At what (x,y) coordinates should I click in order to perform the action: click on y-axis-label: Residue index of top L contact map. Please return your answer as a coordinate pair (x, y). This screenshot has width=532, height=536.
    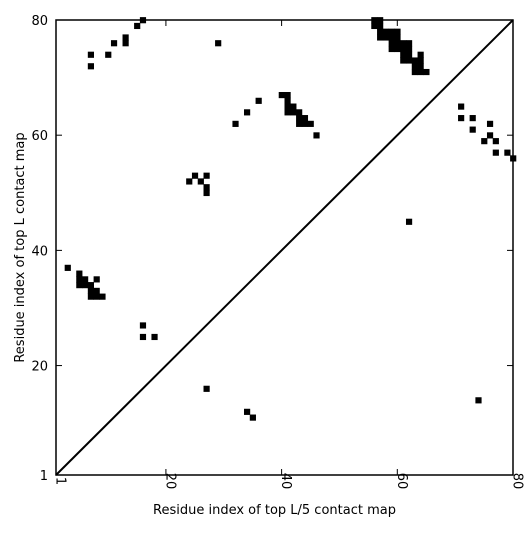
    Looking at the image, I should click on (20, 247).